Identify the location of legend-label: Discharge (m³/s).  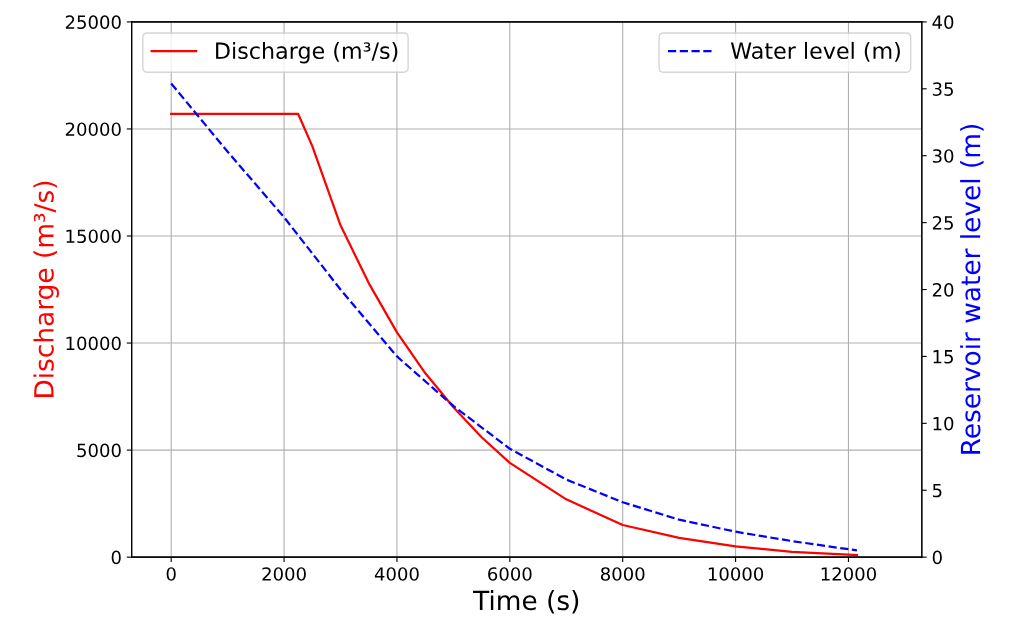
(307, 52).